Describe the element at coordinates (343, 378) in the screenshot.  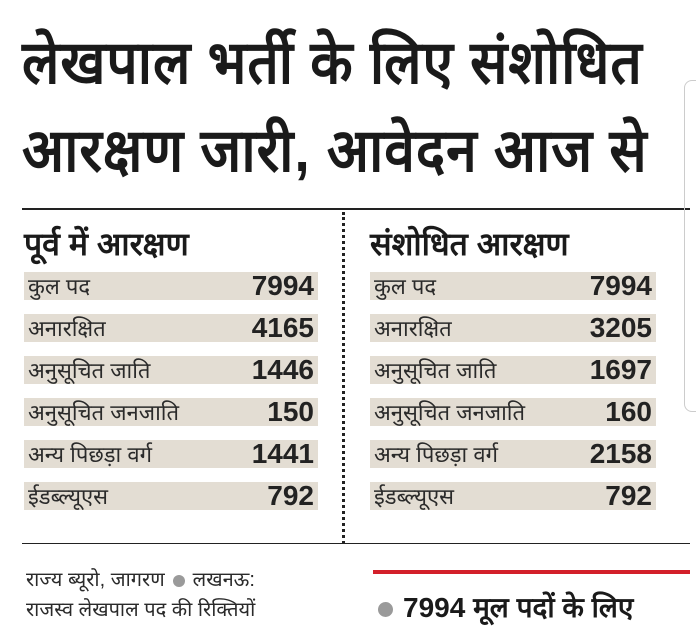
I see `column-divider` at that location.